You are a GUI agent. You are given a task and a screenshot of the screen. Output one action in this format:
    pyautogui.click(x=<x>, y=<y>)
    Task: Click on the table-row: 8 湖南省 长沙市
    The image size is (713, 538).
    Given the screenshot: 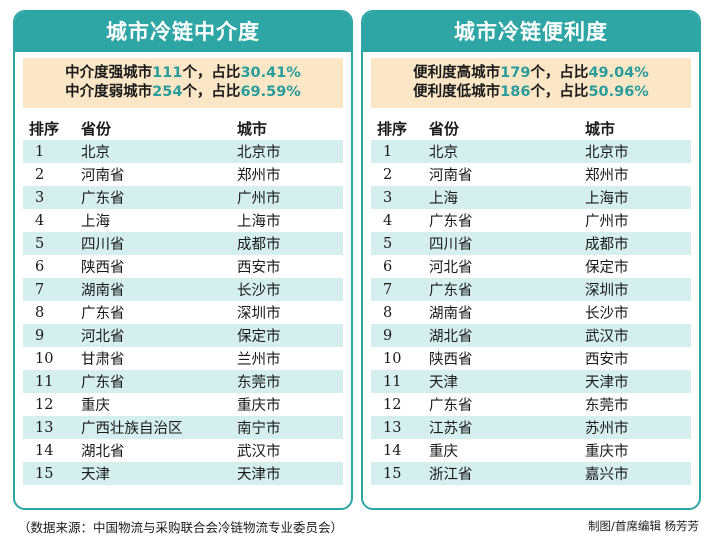 What is the action you would take?
    pyautogui.click(x=531, y=312)
    